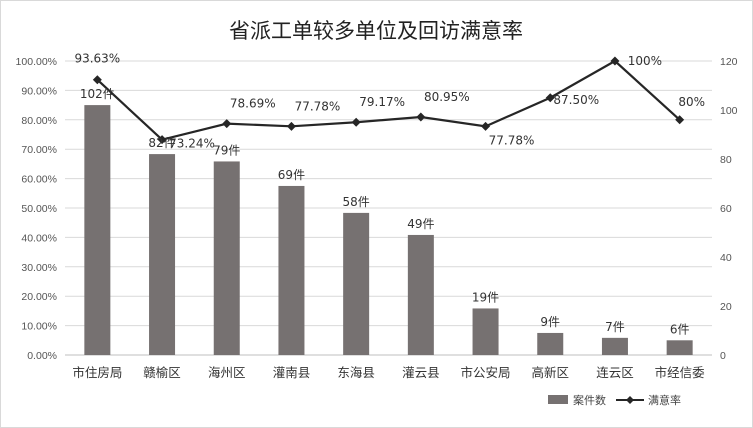 The height and width of the screenshot is (428, 753). I want to click on satisfaction-line, so click(388, 100).